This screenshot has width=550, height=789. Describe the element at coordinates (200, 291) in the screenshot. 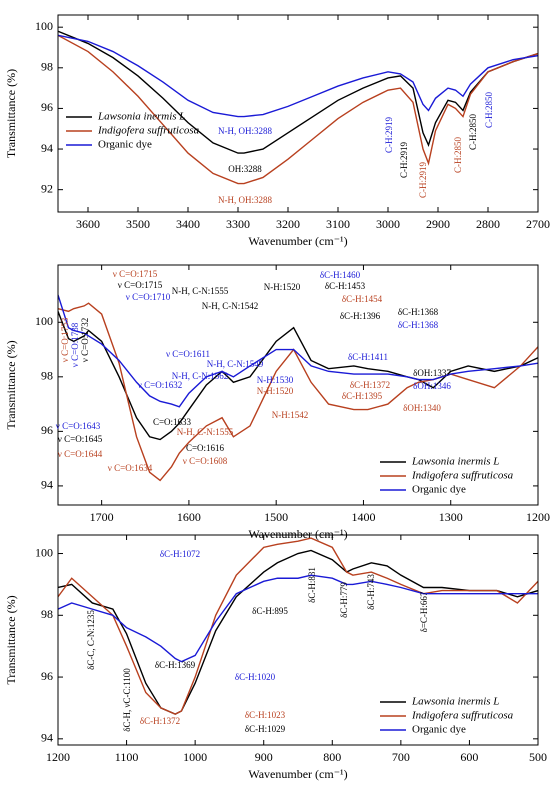

I see `annotation: N-H, C-N:1555` at that location.